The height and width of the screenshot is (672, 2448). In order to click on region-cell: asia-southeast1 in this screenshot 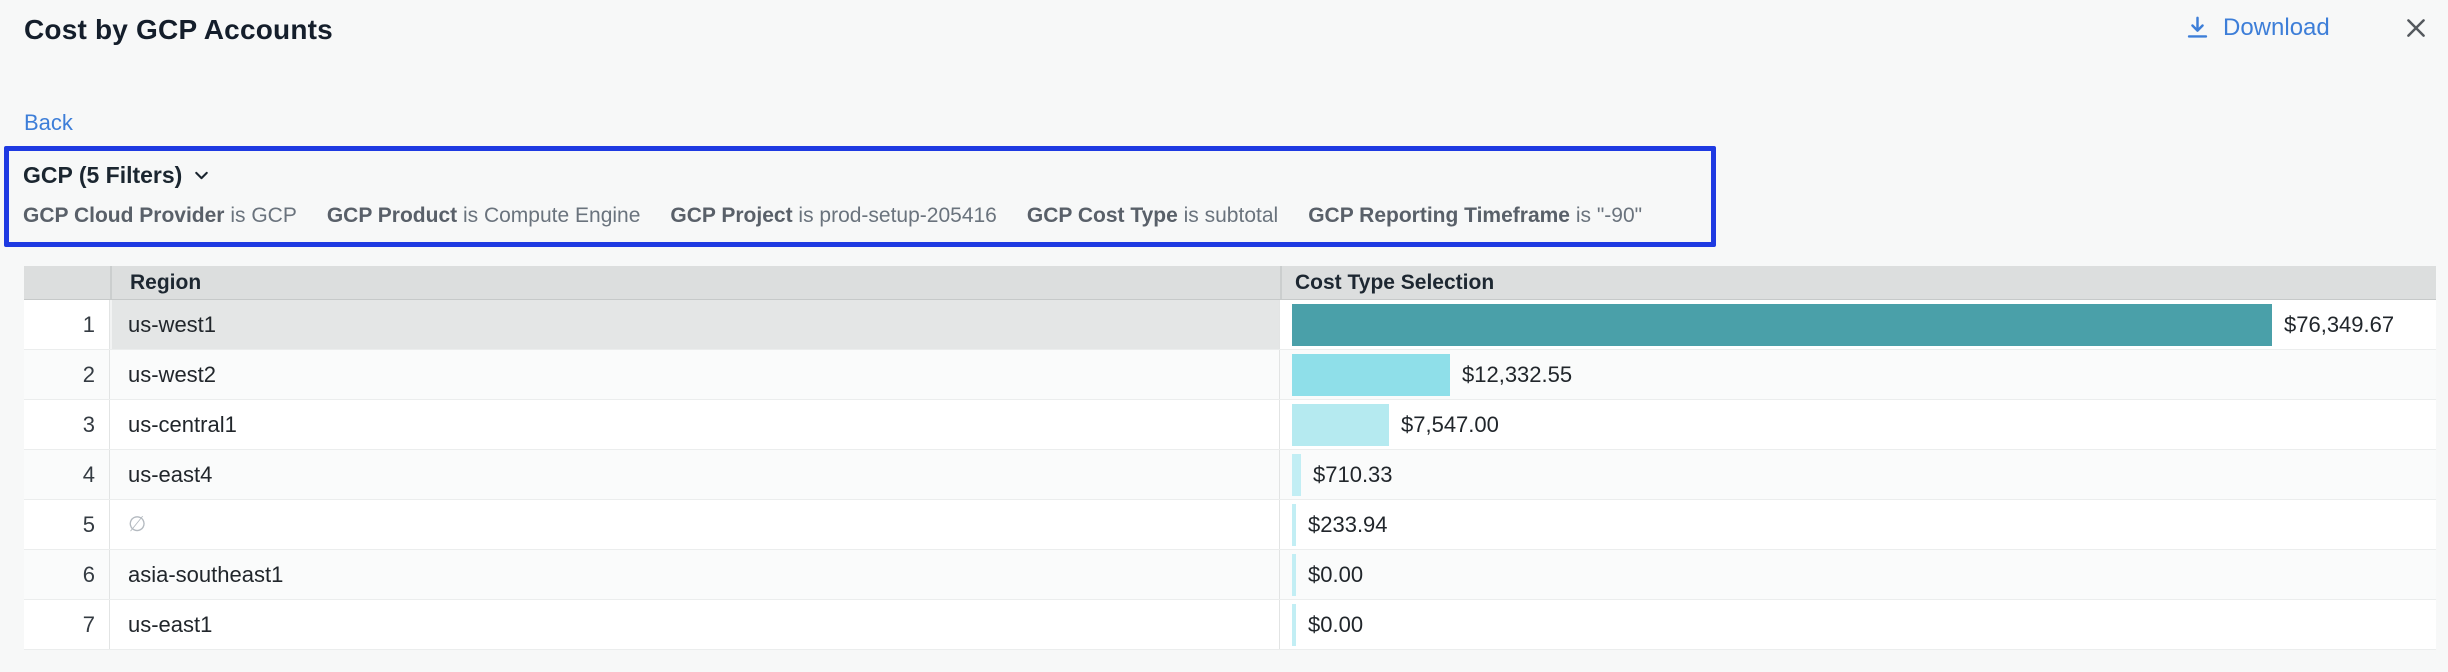, I will do `click(695, 574)`.